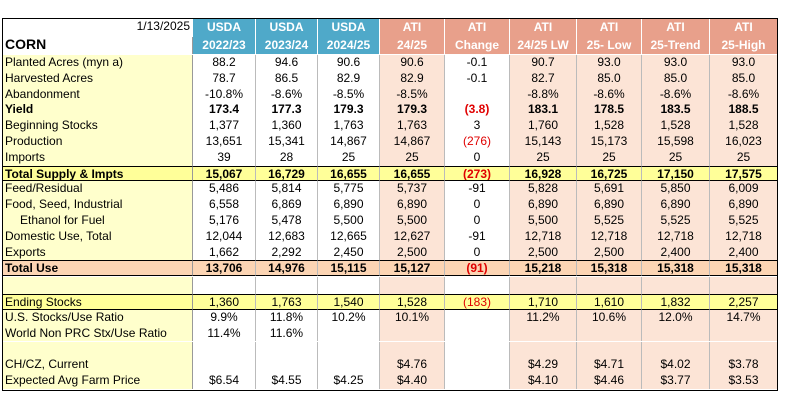  I want to click on cell-value: 16,729, so click(287, 173).